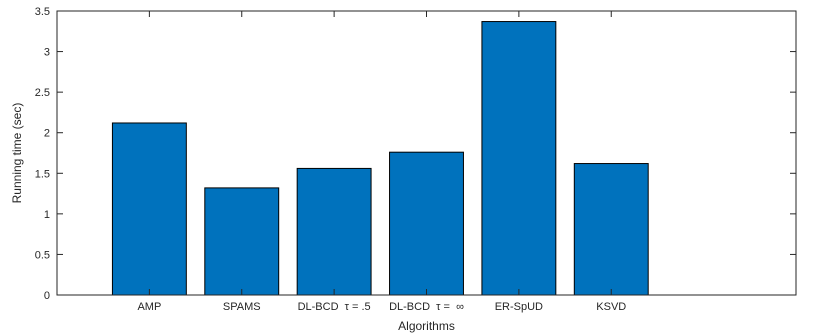 This screenshot has height=335, width=815. What do you see at coordinates (47, 296) in the screenshot?
I see `y-tick-label: 0` at bounding box center [47, 296].